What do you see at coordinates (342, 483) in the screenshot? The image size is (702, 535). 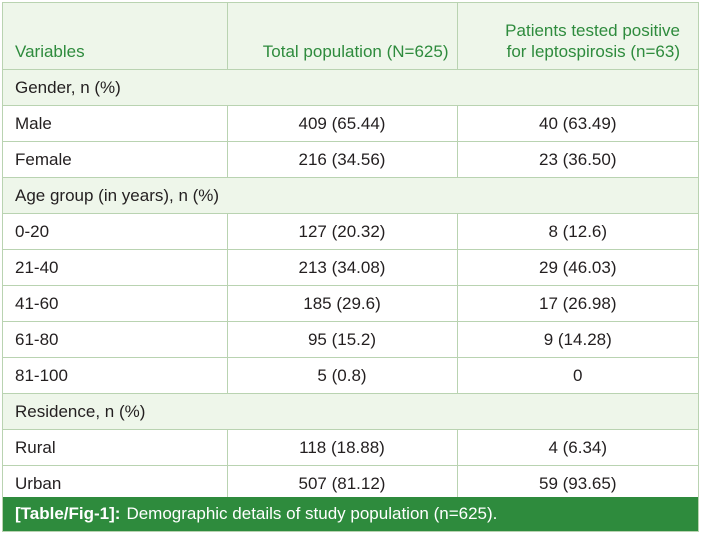 I see `total-value: 507 (81.12)` at bounding box center [342, 483].